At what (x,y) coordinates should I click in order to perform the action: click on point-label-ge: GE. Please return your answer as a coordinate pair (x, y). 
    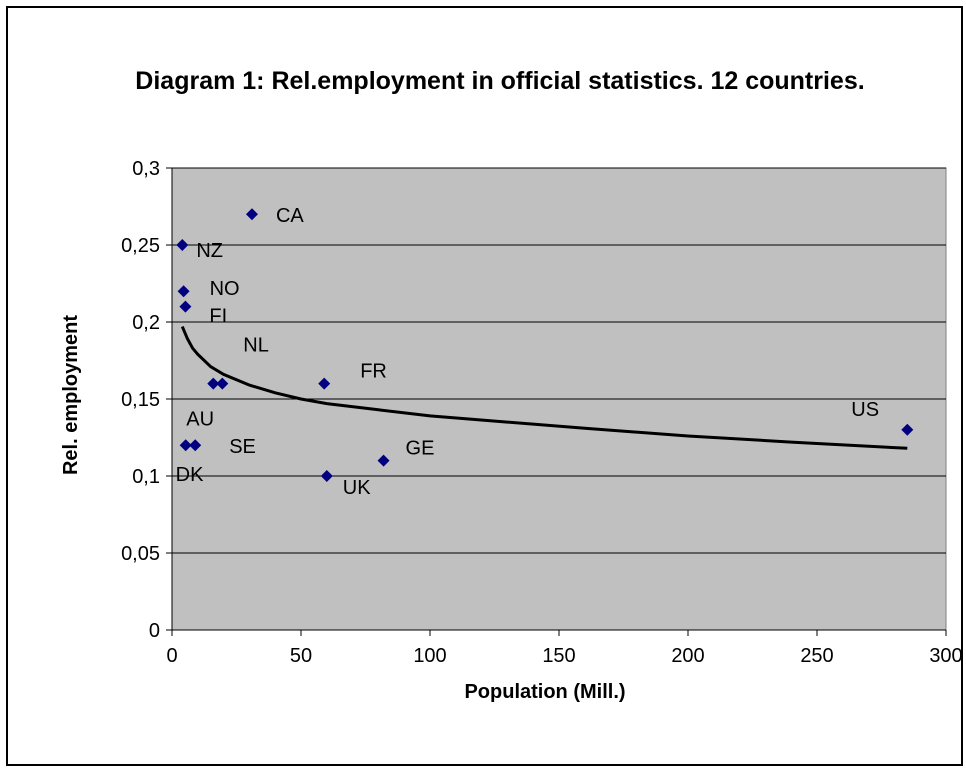
    Looking at the image, I should click on (420, 449).